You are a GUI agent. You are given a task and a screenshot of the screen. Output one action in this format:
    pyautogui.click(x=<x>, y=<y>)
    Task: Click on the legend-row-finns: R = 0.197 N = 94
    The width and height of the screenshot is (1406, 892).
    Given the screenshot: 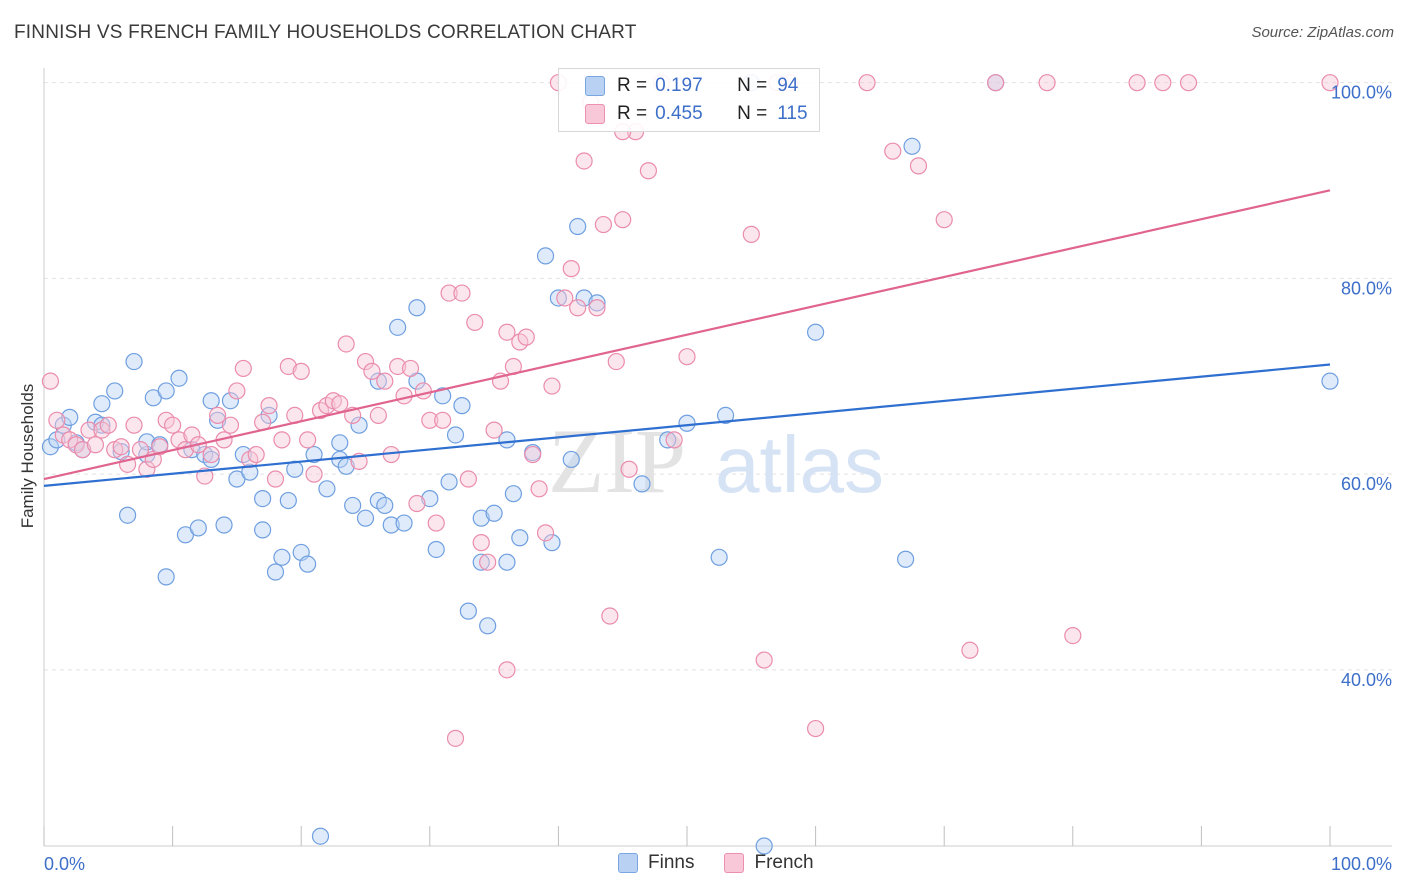 What is the action you would take?
    pyautogui.click(x=691, y=86)
    